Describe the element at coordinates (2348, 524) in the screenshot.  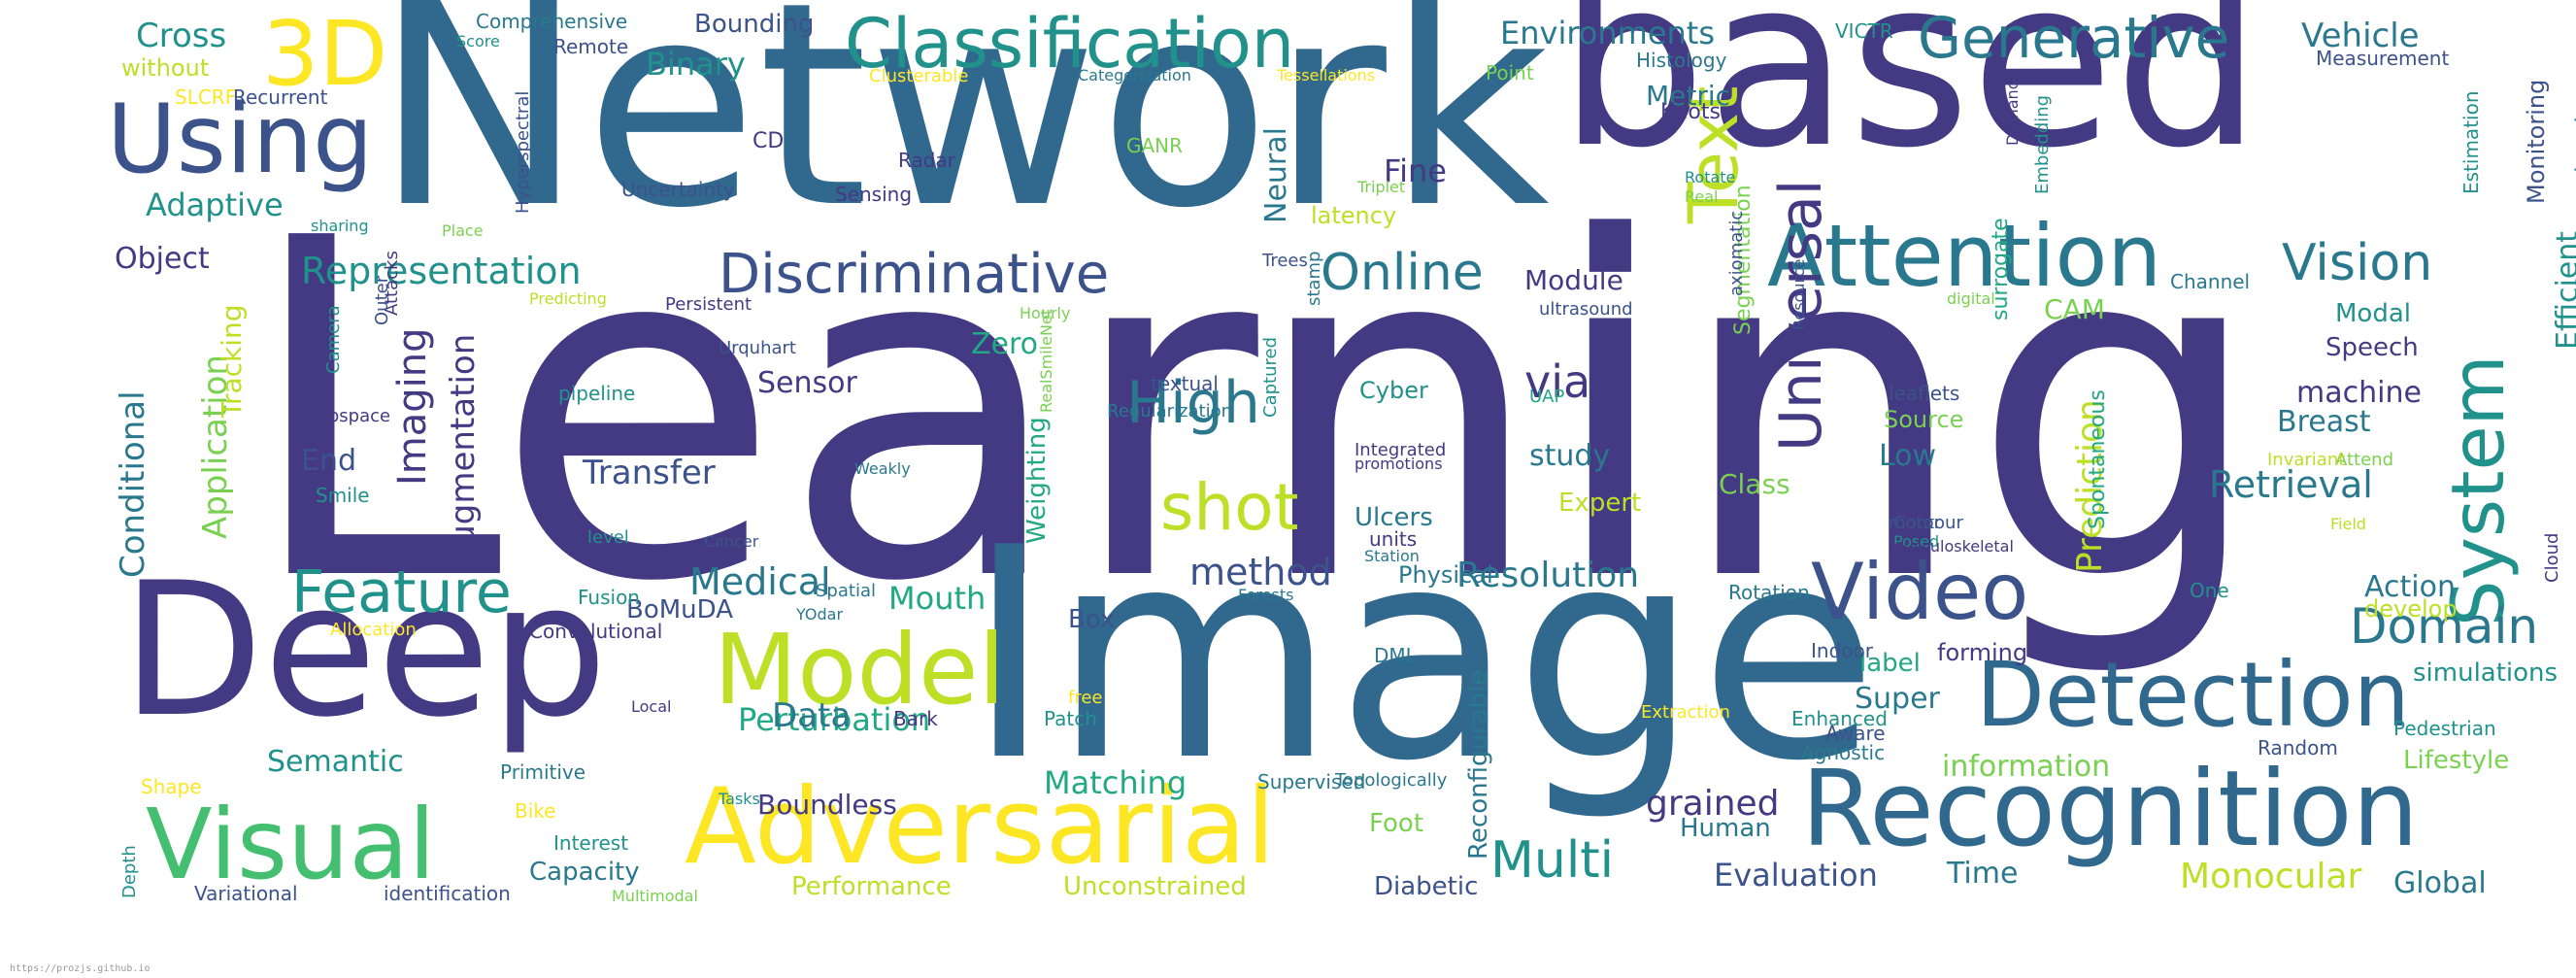
I see `cloud-word: Field` at that location.